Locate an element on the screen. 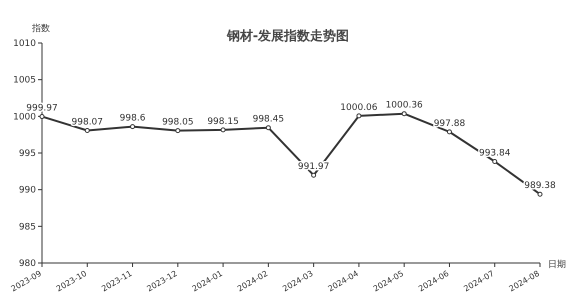 Image resolution: width=576 pixels, height=302 pixels. x-axis-title: 日期 is located at coordinates (557, 264).